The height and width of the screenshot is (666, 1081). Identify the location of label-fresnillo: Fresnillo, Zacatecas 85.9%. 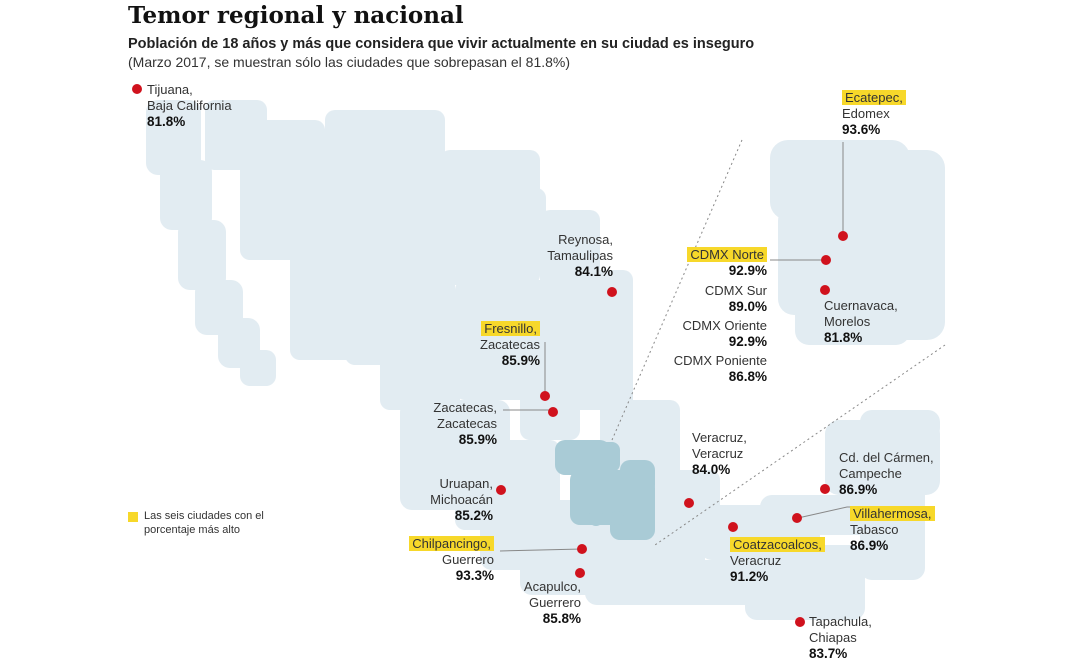
(510, 344).